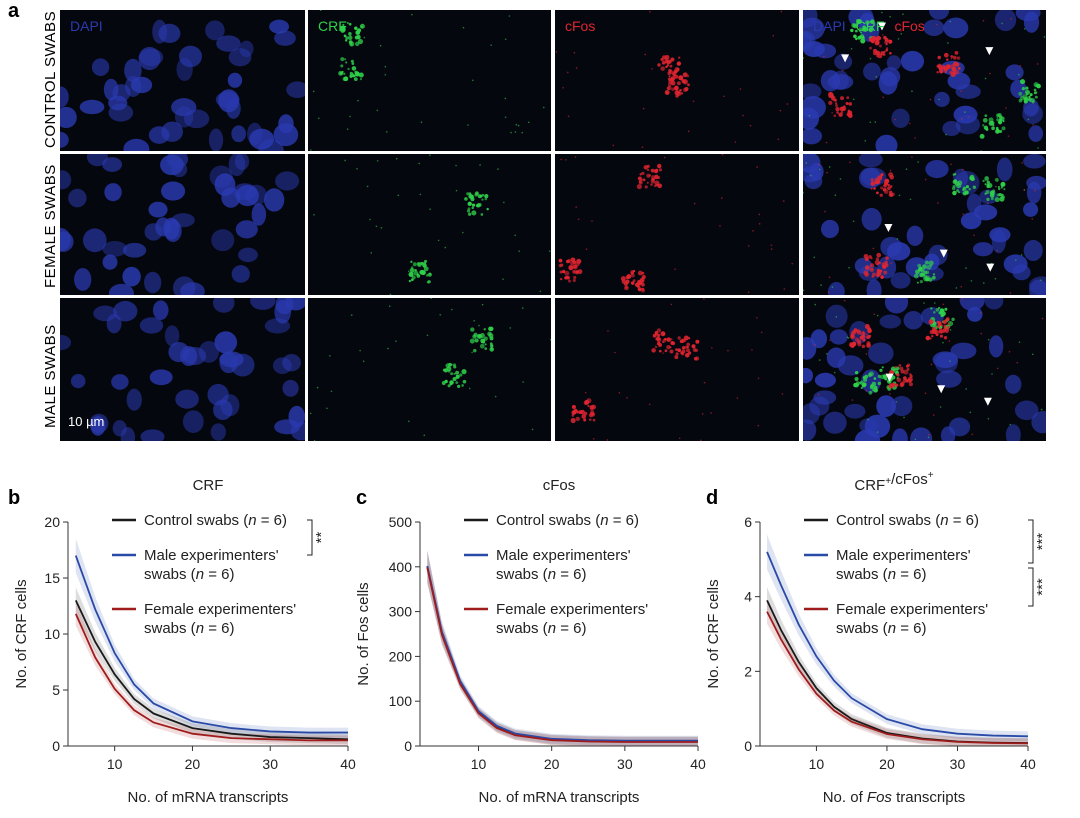 This screenshot has height=818, width=1080. Describe the element at coordinates (897, 666) in the screenshot. I see `confidence-band` at that location.